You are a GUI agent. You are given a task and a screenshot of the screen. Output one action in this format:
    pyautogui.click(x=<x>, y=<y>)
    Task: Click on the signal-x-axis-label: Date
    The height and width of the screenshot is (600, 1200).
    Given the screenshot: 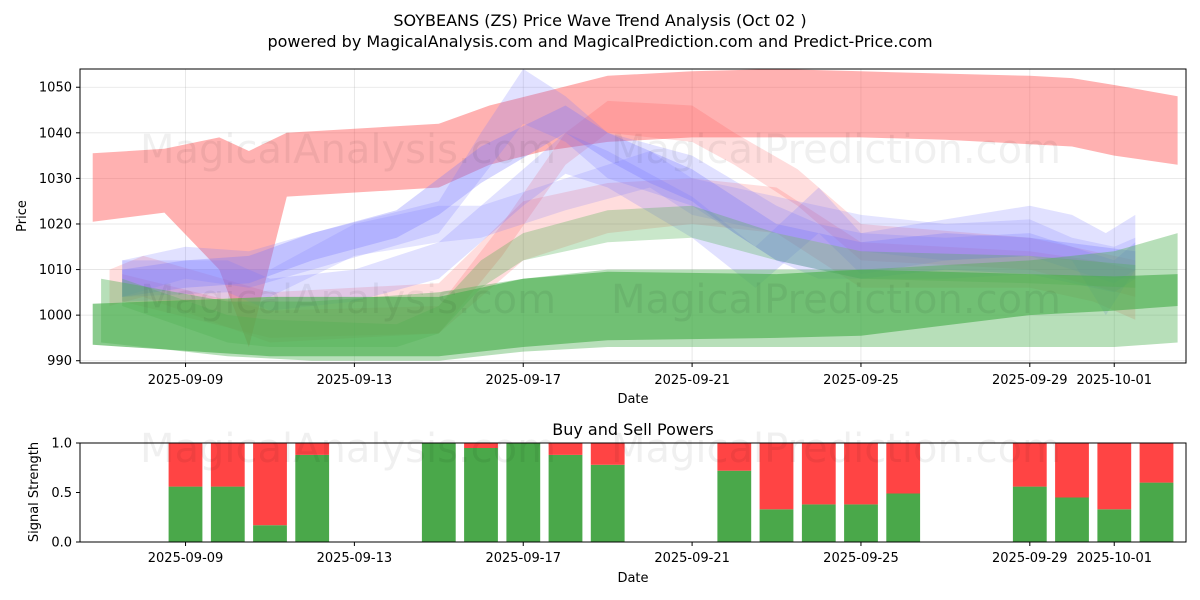 What is the action you would take?
    pyautogui.click(x=632, y=578)
    